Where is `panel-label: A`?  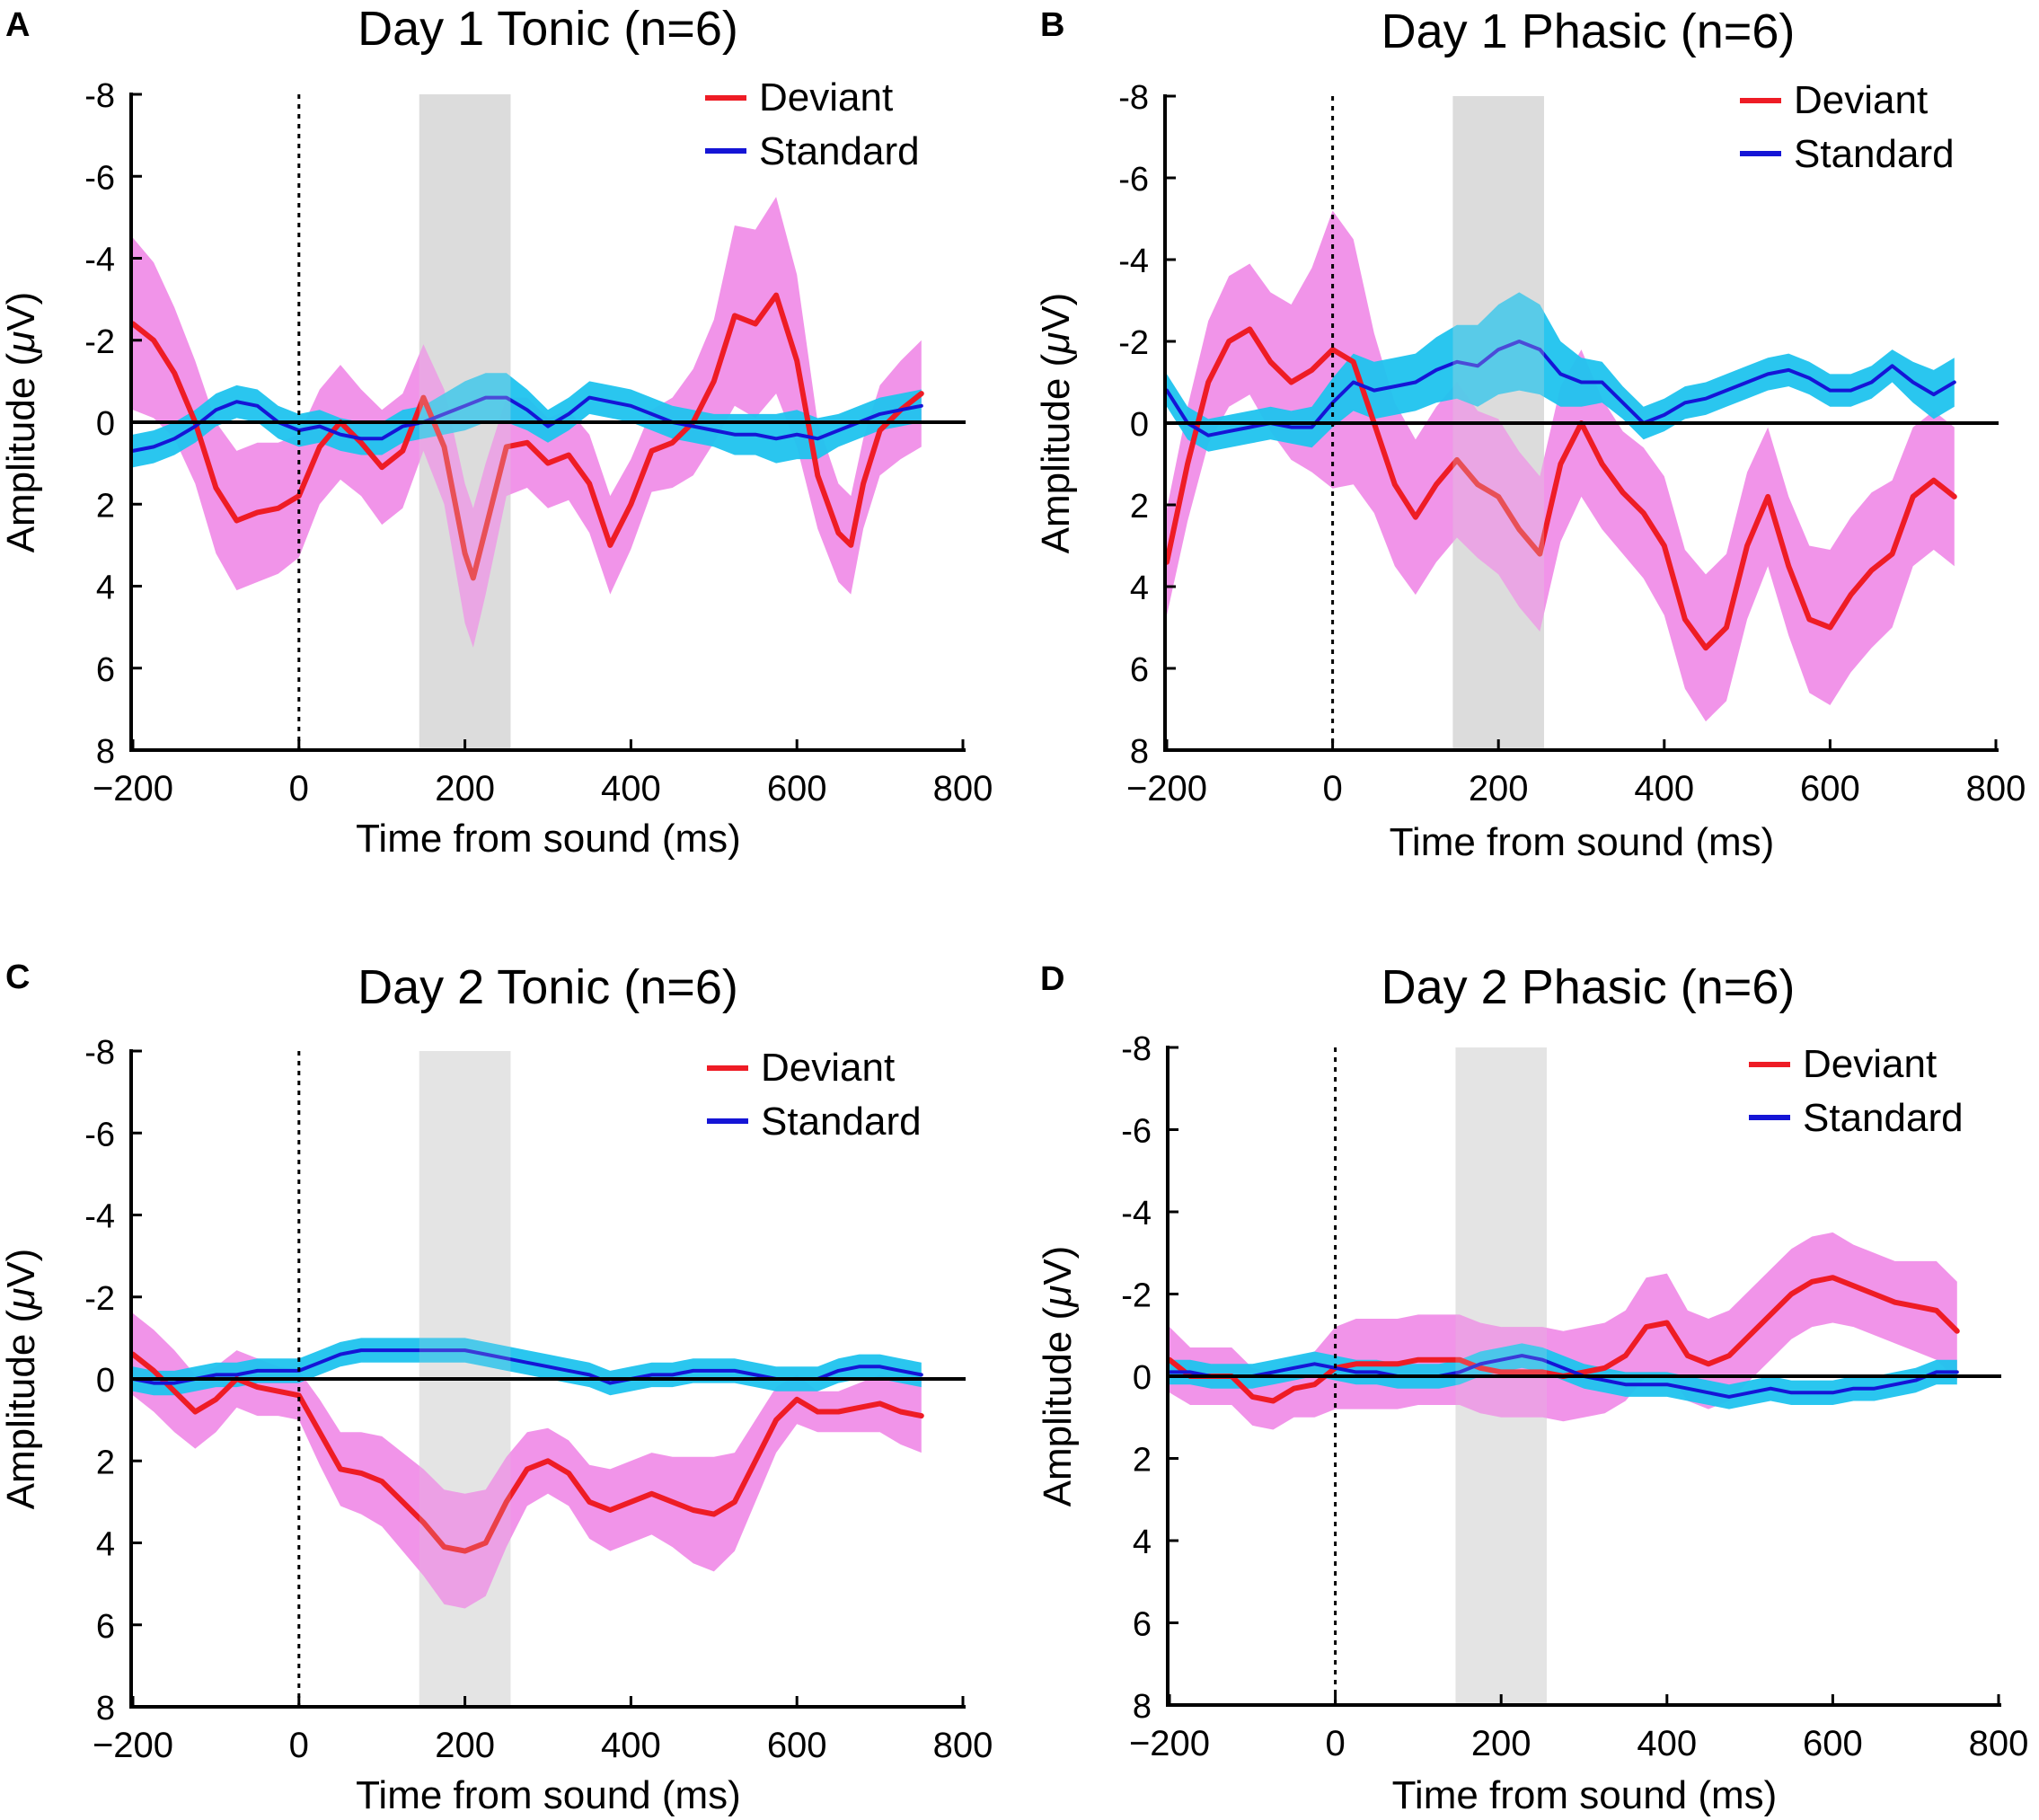
panel-label: A is located at coordinates (17, 25).